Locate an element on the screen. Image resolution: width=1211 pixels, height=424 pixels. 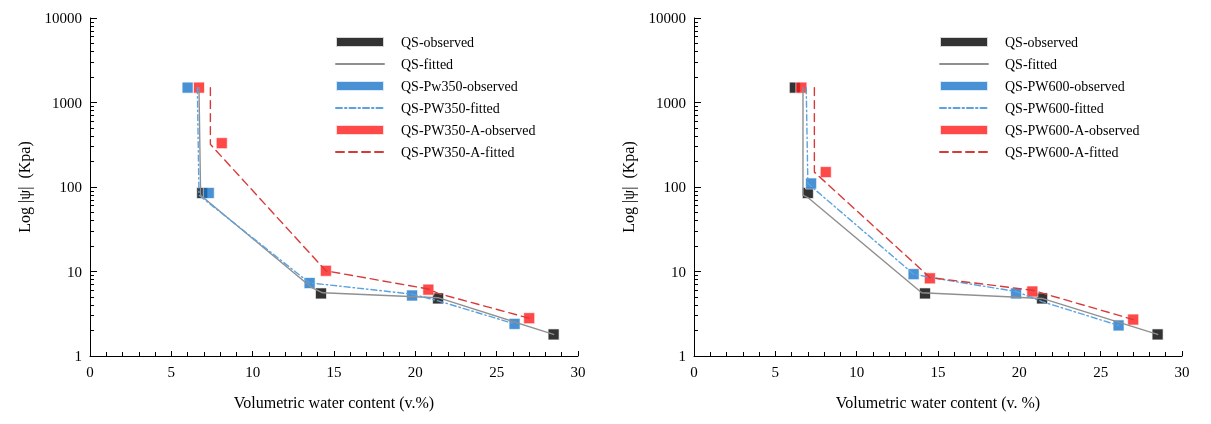
legend-label: QS-PW600-A-observed is located at coordinates (1072, 130).